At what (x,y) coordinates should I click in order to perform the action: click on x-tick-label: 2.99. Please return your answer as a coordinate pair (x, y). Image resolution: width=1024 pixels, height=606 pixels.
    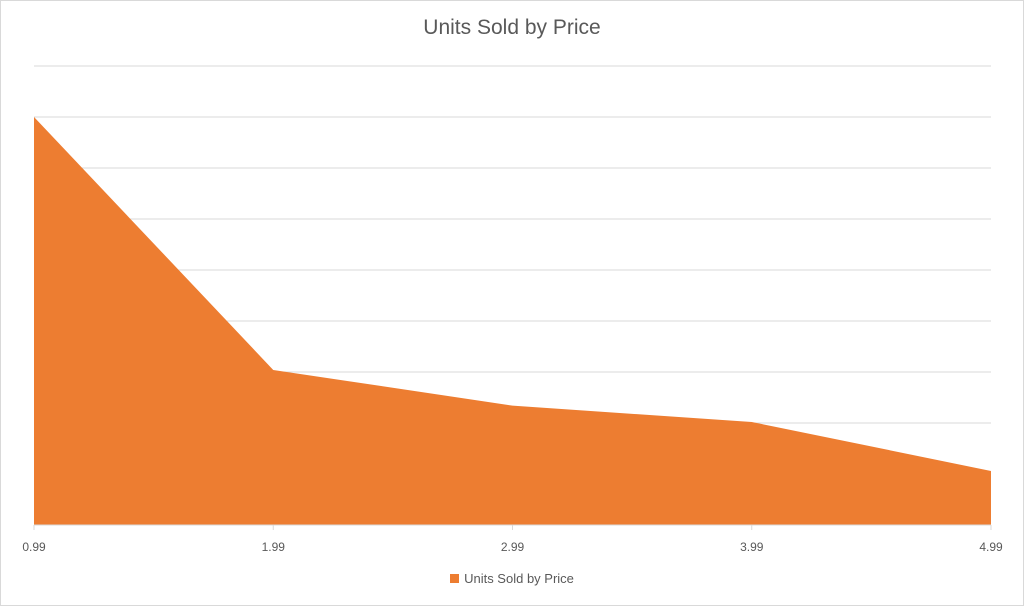
    Looking at the image, I should click on (513, 547).